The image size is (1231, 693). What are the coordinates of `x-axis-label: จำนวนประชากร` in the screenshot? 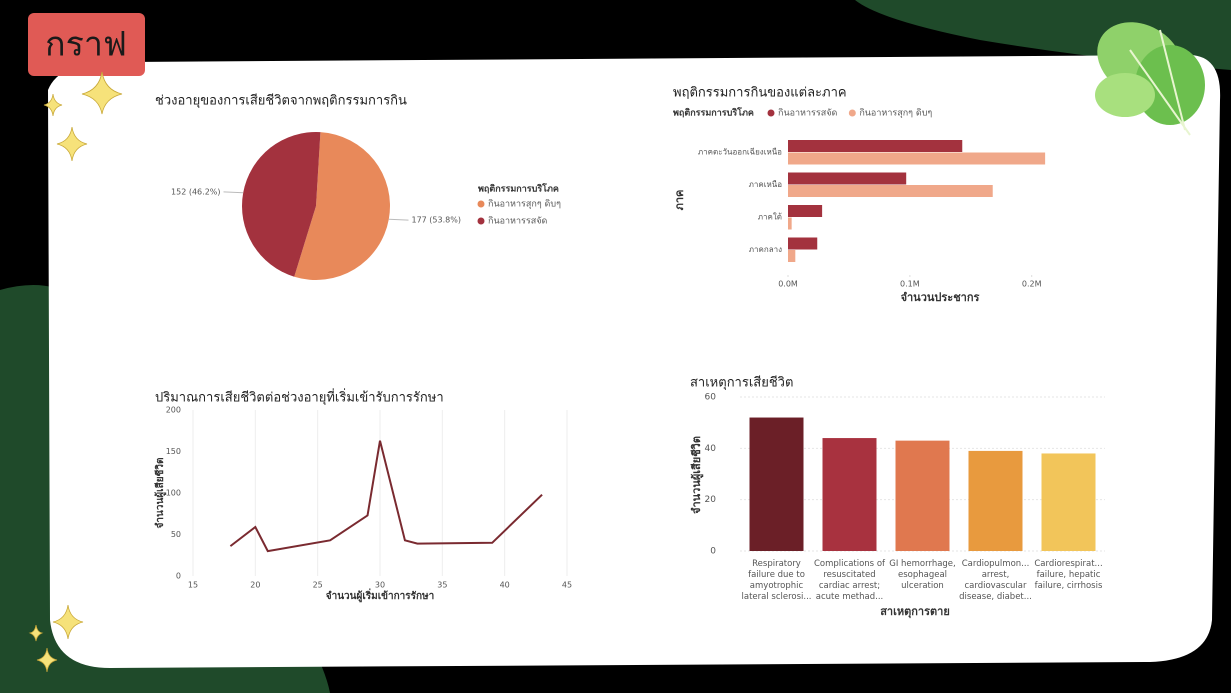 It's located at (940, 297).